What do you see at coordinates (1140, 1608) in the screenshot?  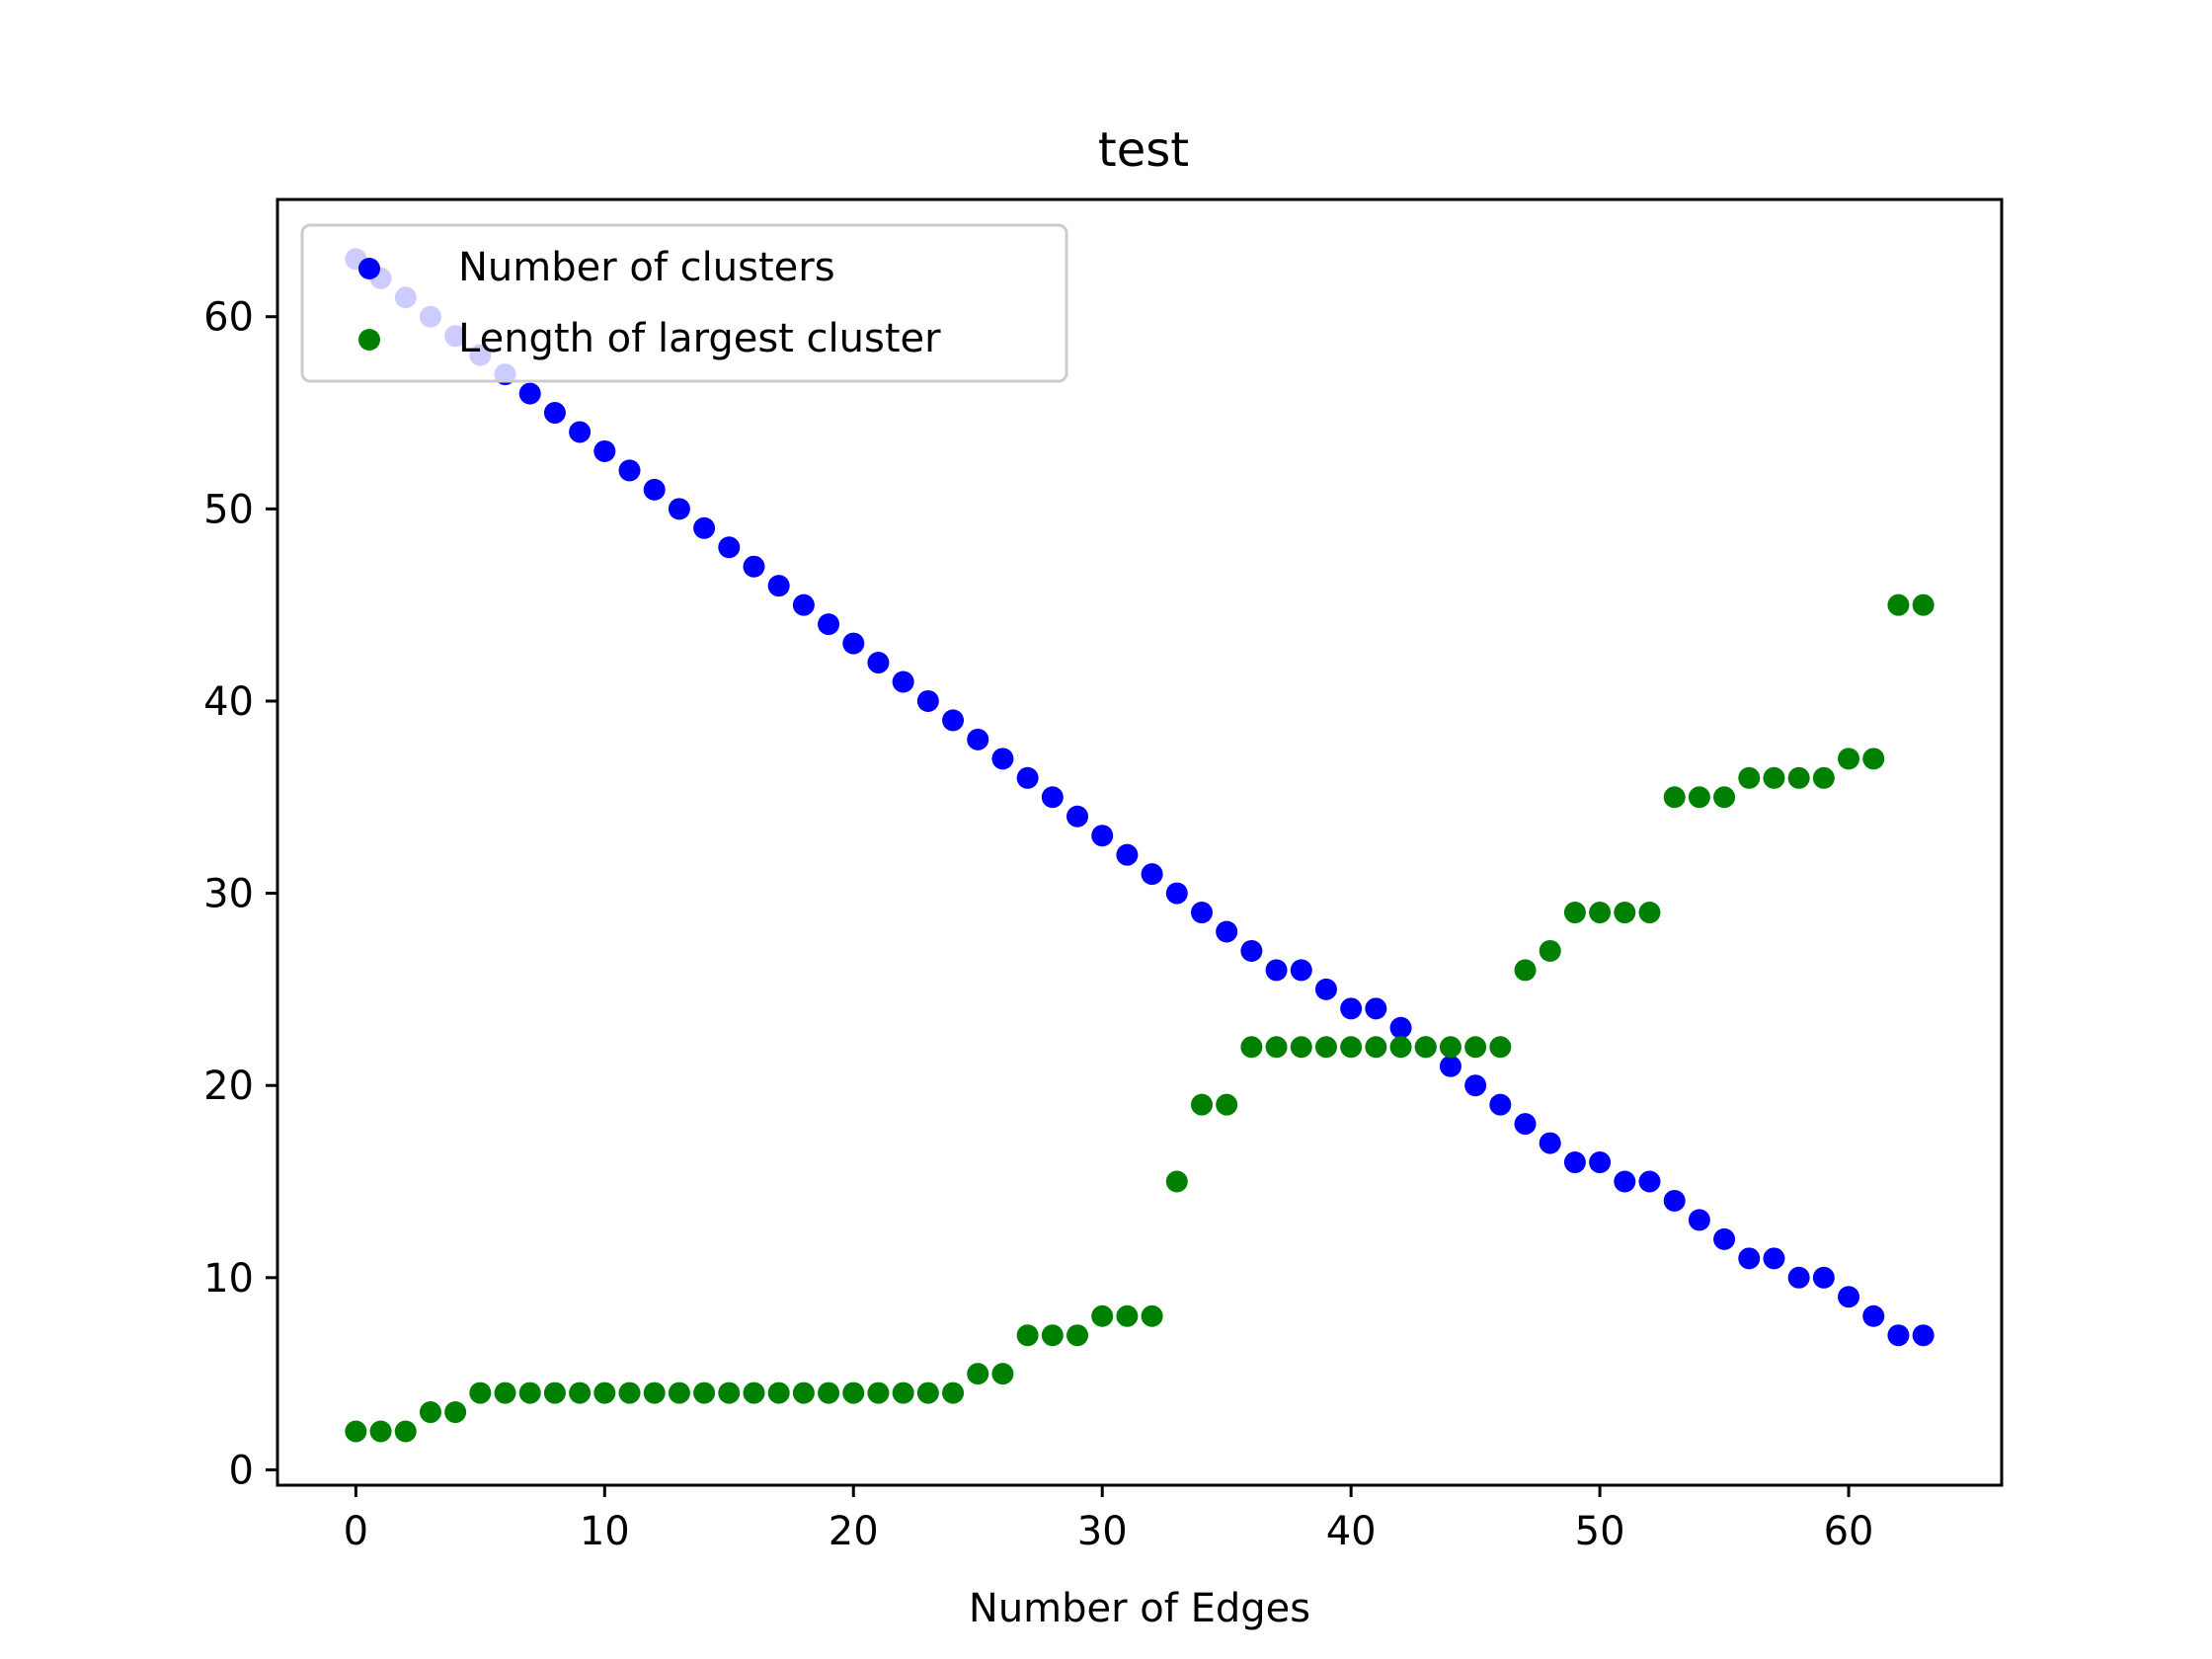 I see `x-axis-label: Number of Edges` at bounding box center [1140, 1608].